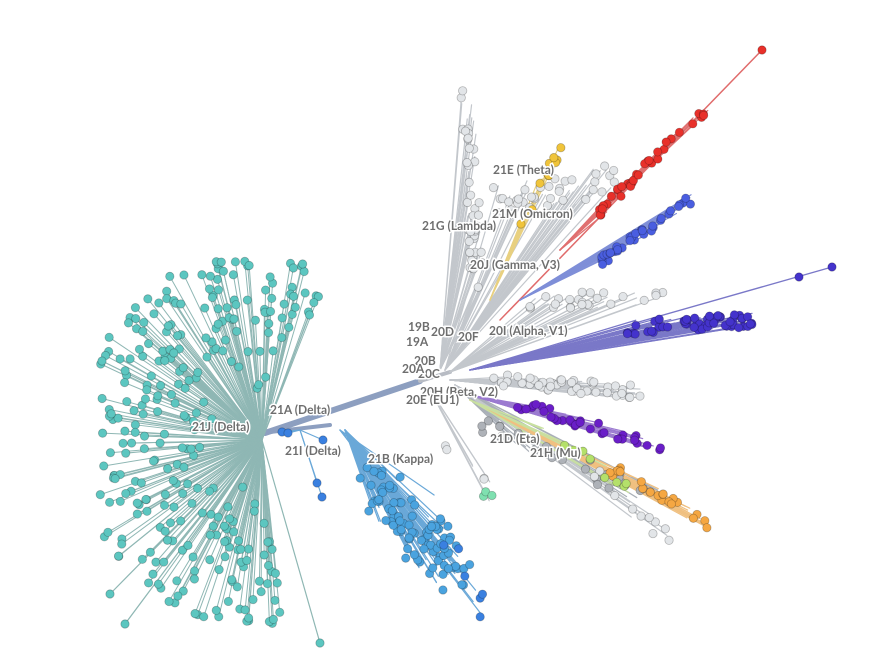  What do you see at coordinates (400, 458) in the screenshot?
I see `clade-label: 21B (Kappa)` at bounding box center [400, 458].